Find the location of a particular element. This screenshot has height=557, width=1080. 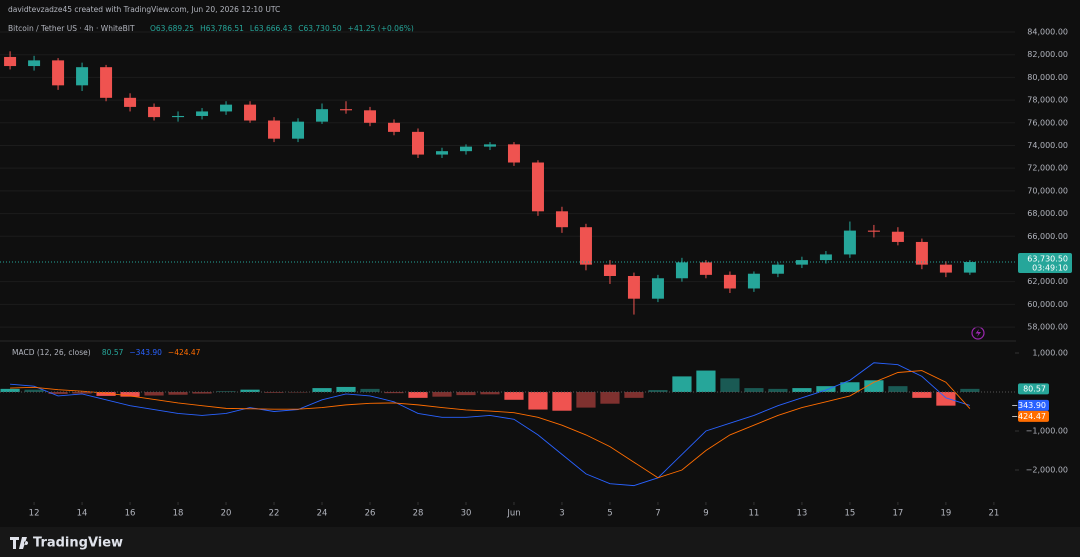

x-tick-label: 5 is located at coordinates (609, 514).